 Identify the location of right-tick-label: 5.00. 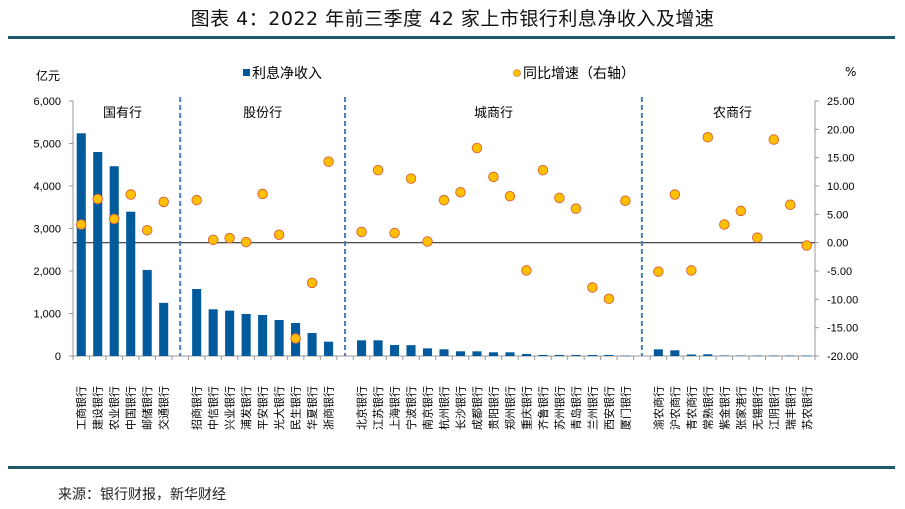
(837, 215).